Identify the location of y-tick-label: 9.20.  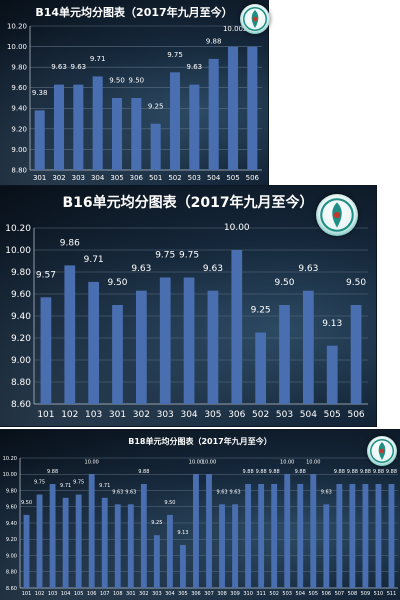
(19, 129).